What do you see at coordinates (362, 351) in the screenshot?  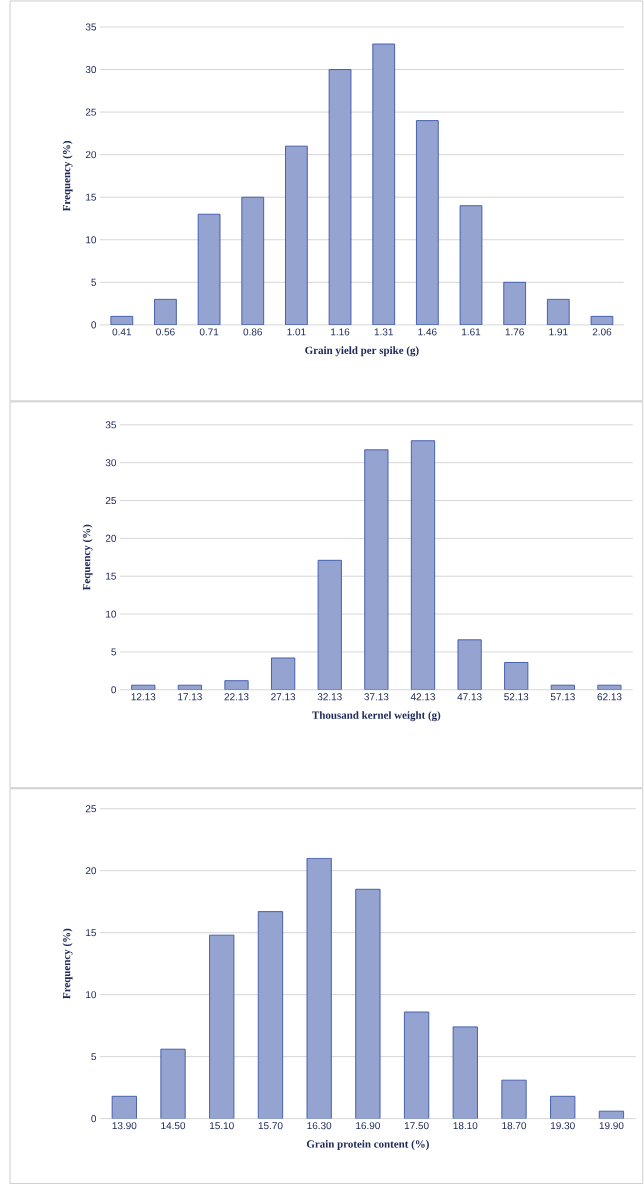 I see `x-axis-title: Grain yield per spike (g)` at bounding box center [362, 351].